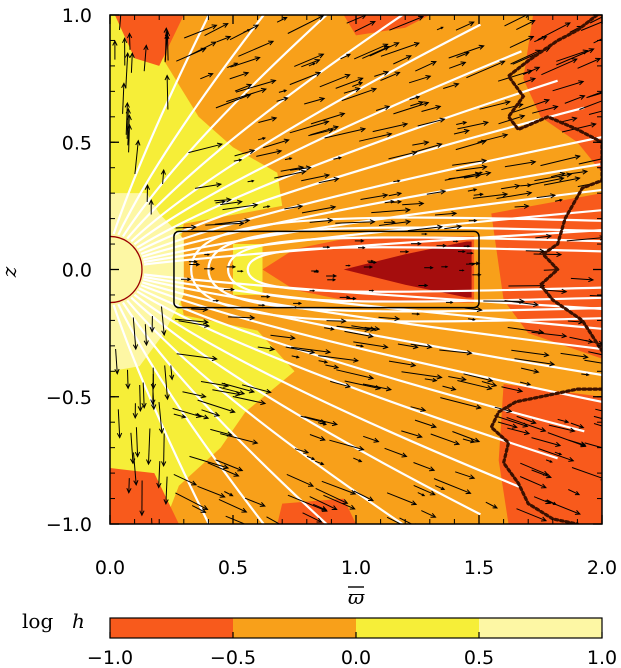 This screenshot has width=621, height=668. What do you see at coordinates (77, 143) in the screenshot?
I see `y-tick-label: 0.5` at bounding box center [77, 143].